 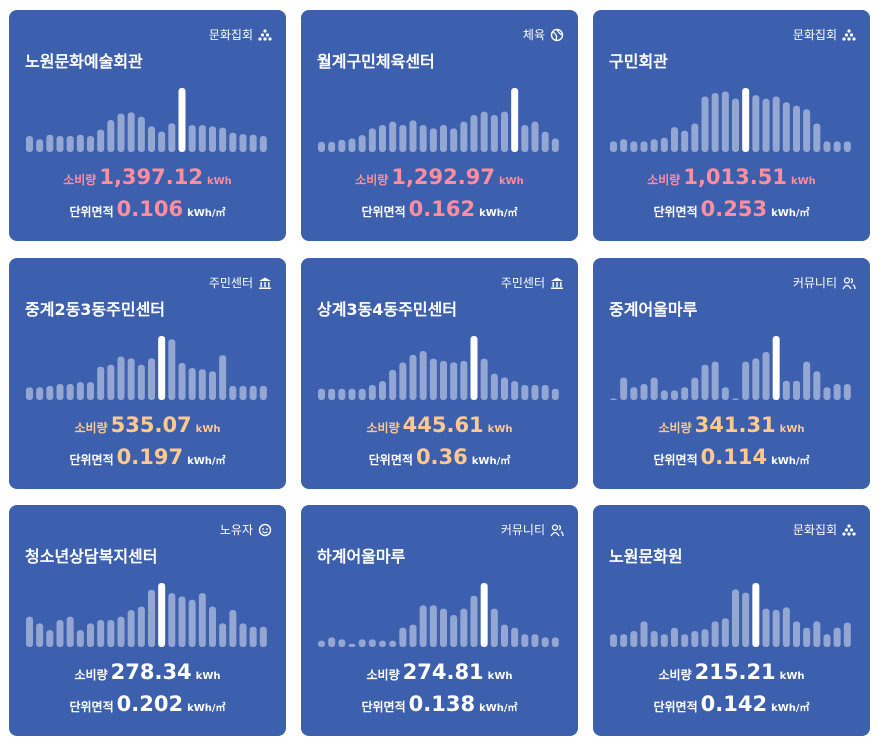 I want to click on usage-value: 278.34, so click(x=151, y=672).